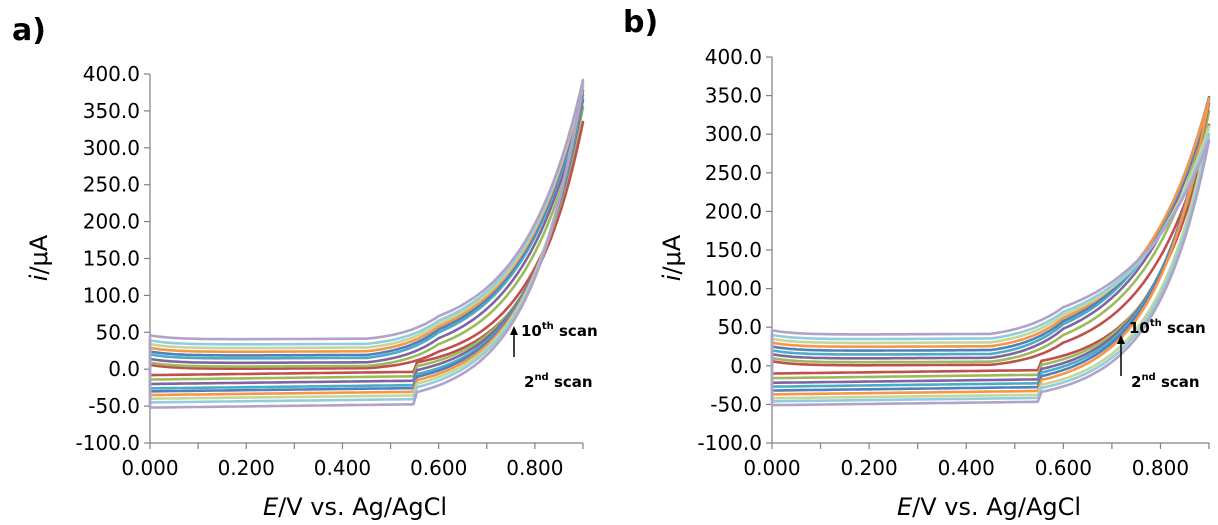 This screenshot has width=1218, height=525. I want to click on panel-label: b), so click(640, 22).